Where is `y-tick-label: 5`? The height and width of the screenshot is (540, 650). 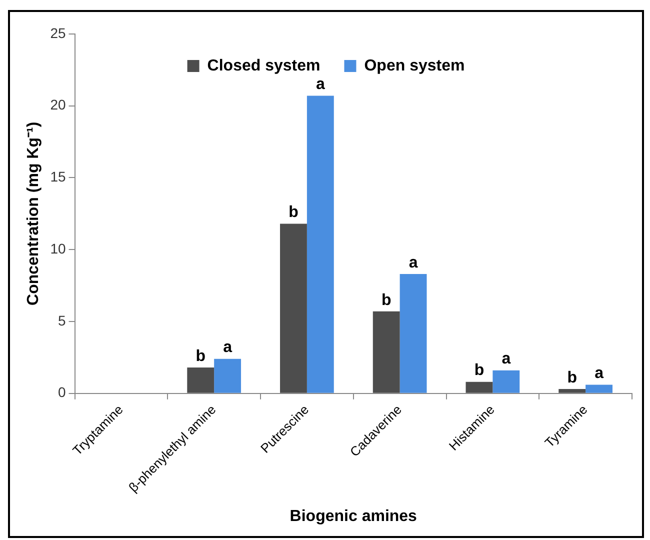 y-tick-label: 5 is located at coordinates (62, 320).